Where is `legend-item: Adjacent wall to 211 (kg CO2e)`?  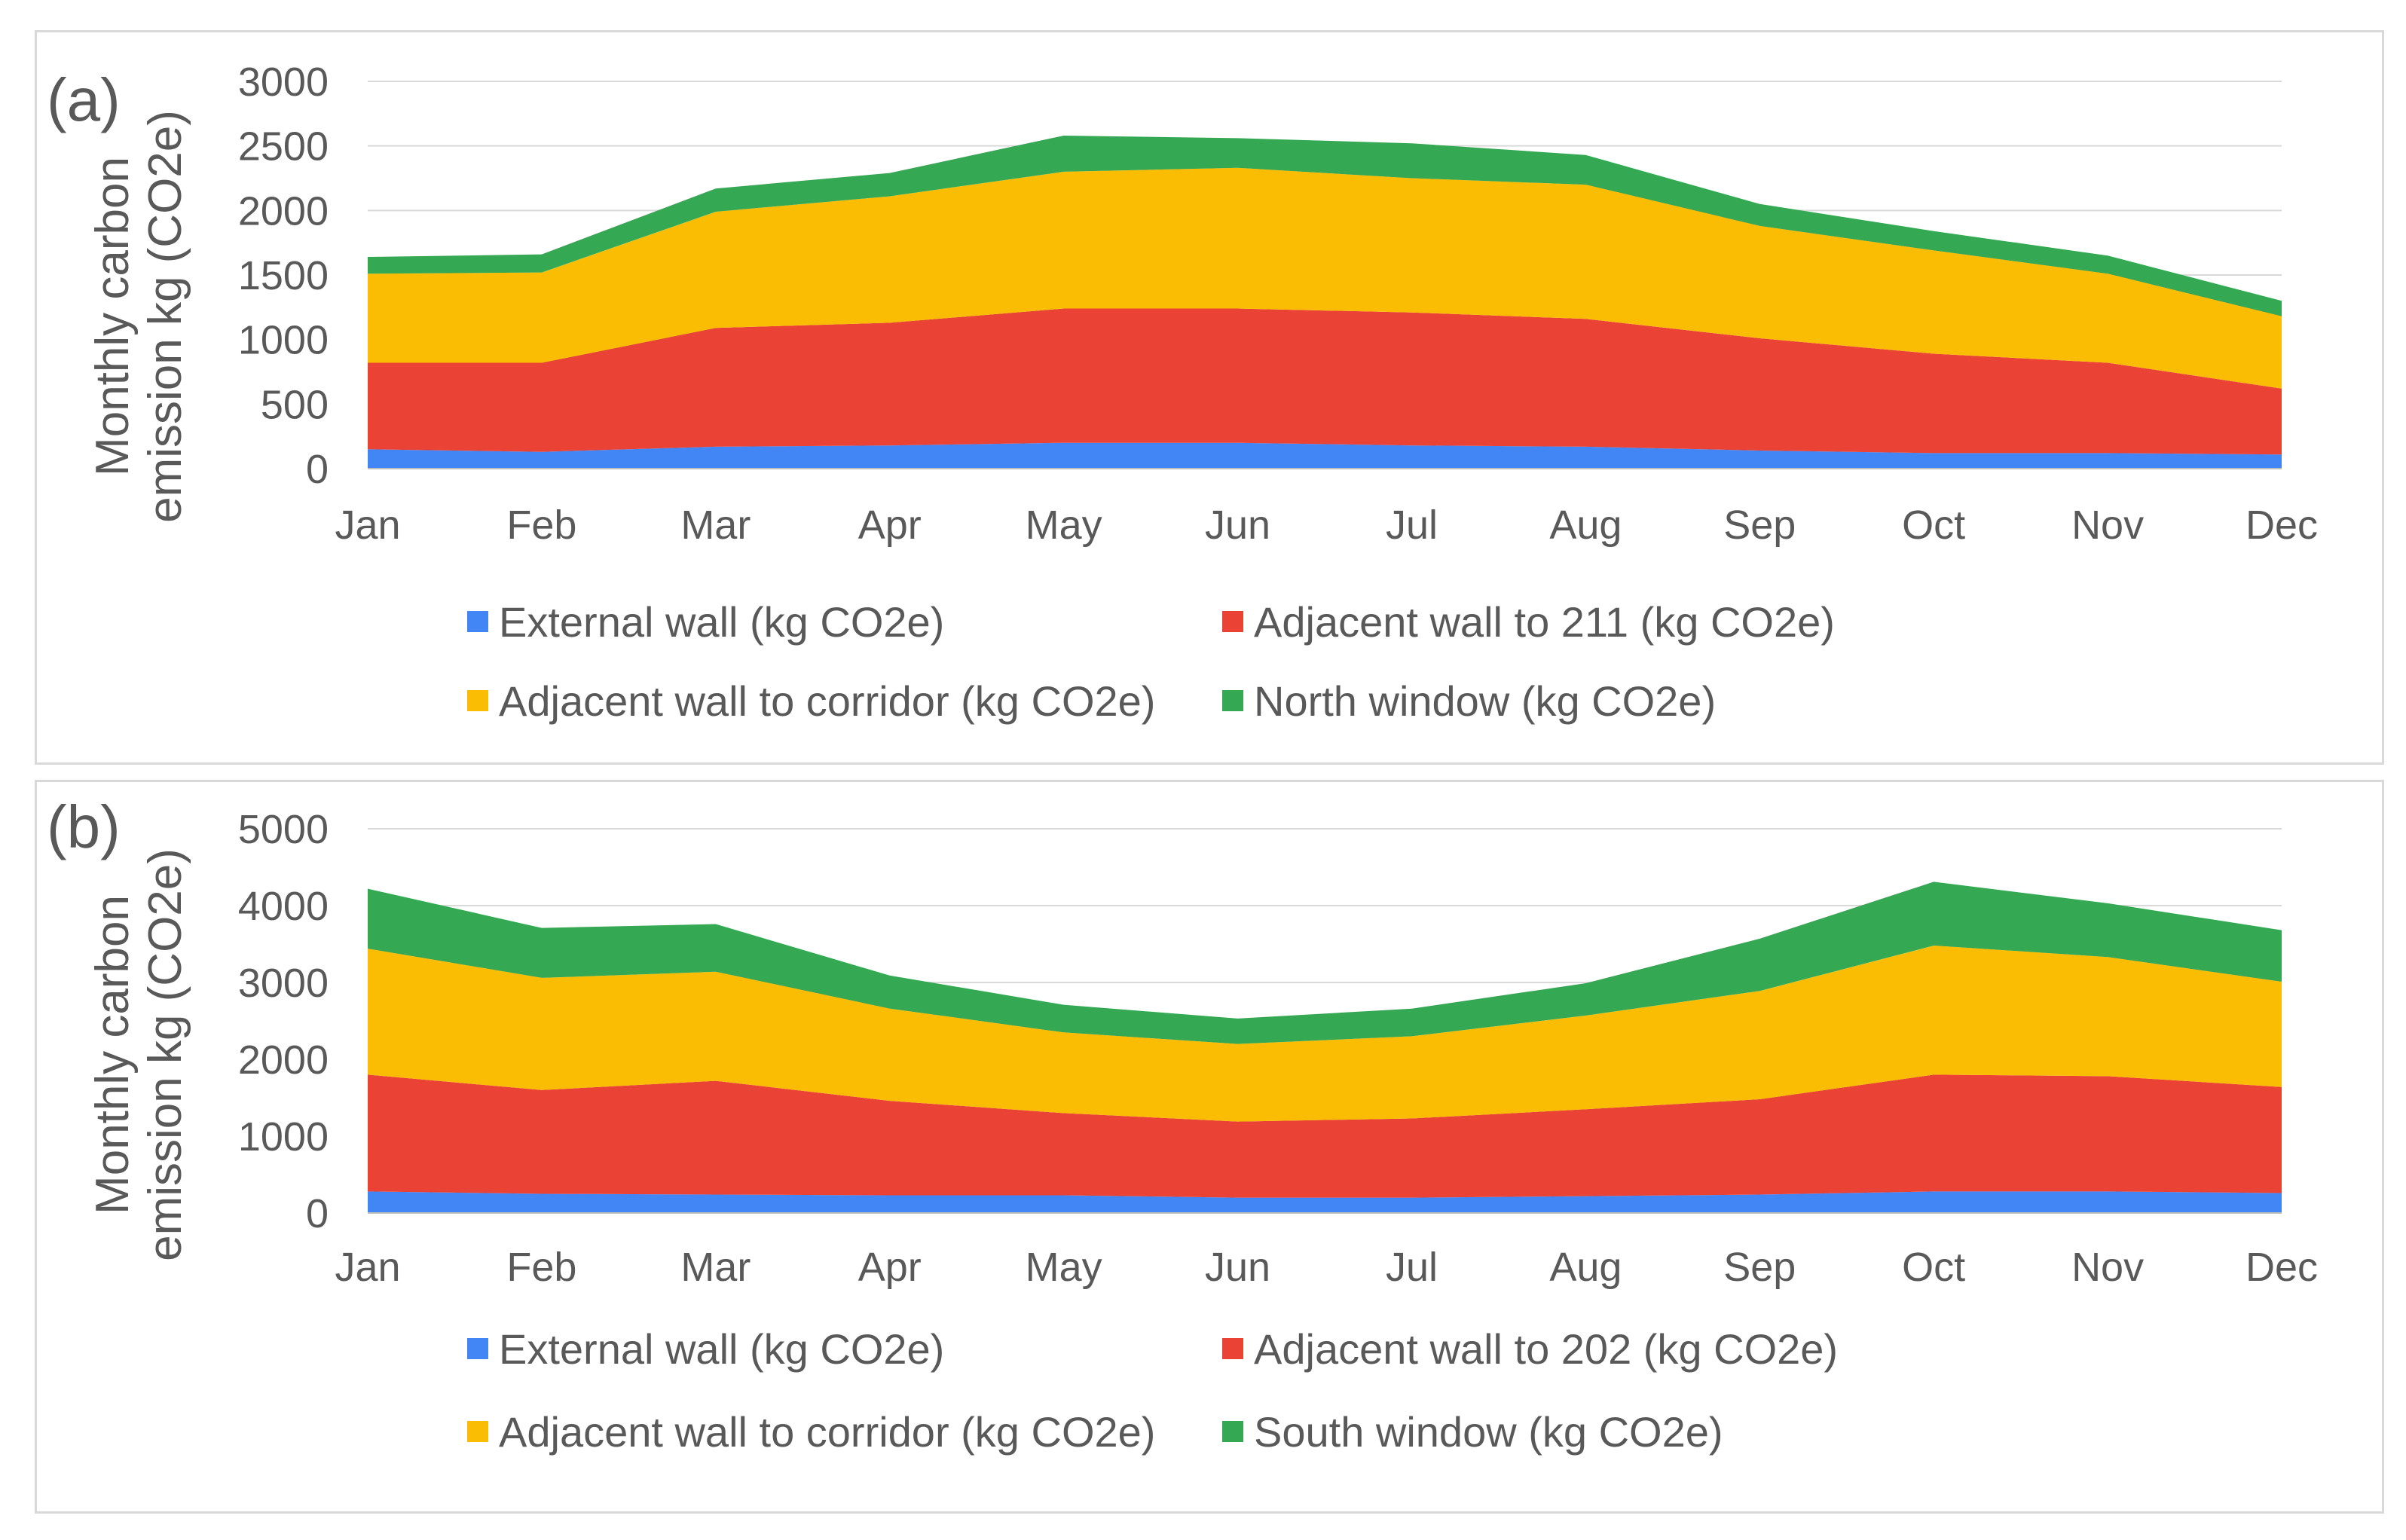
legend-item: Adjacent wall to 211 (kg CO2e) is located at coordinates (1529, 622).